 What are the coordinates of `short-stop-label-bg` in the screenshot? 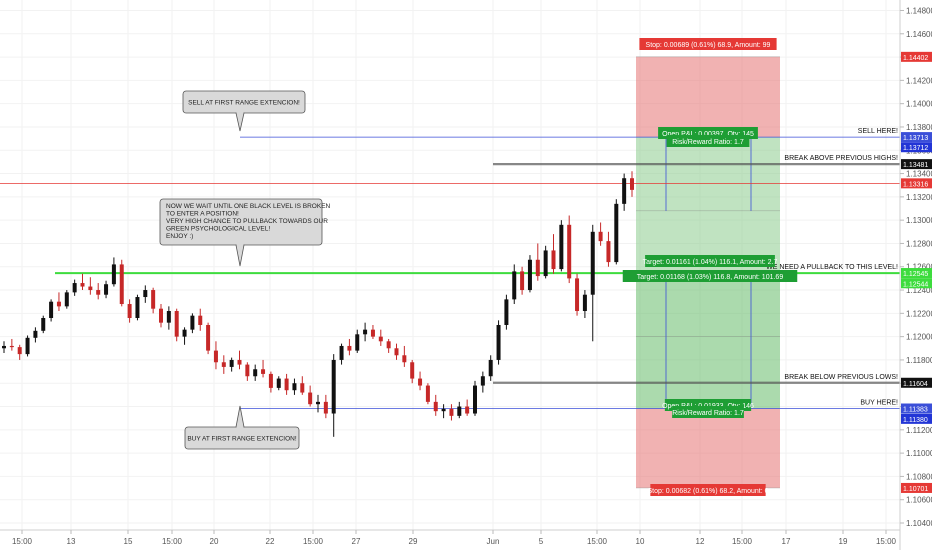 It's located at (708, 44).